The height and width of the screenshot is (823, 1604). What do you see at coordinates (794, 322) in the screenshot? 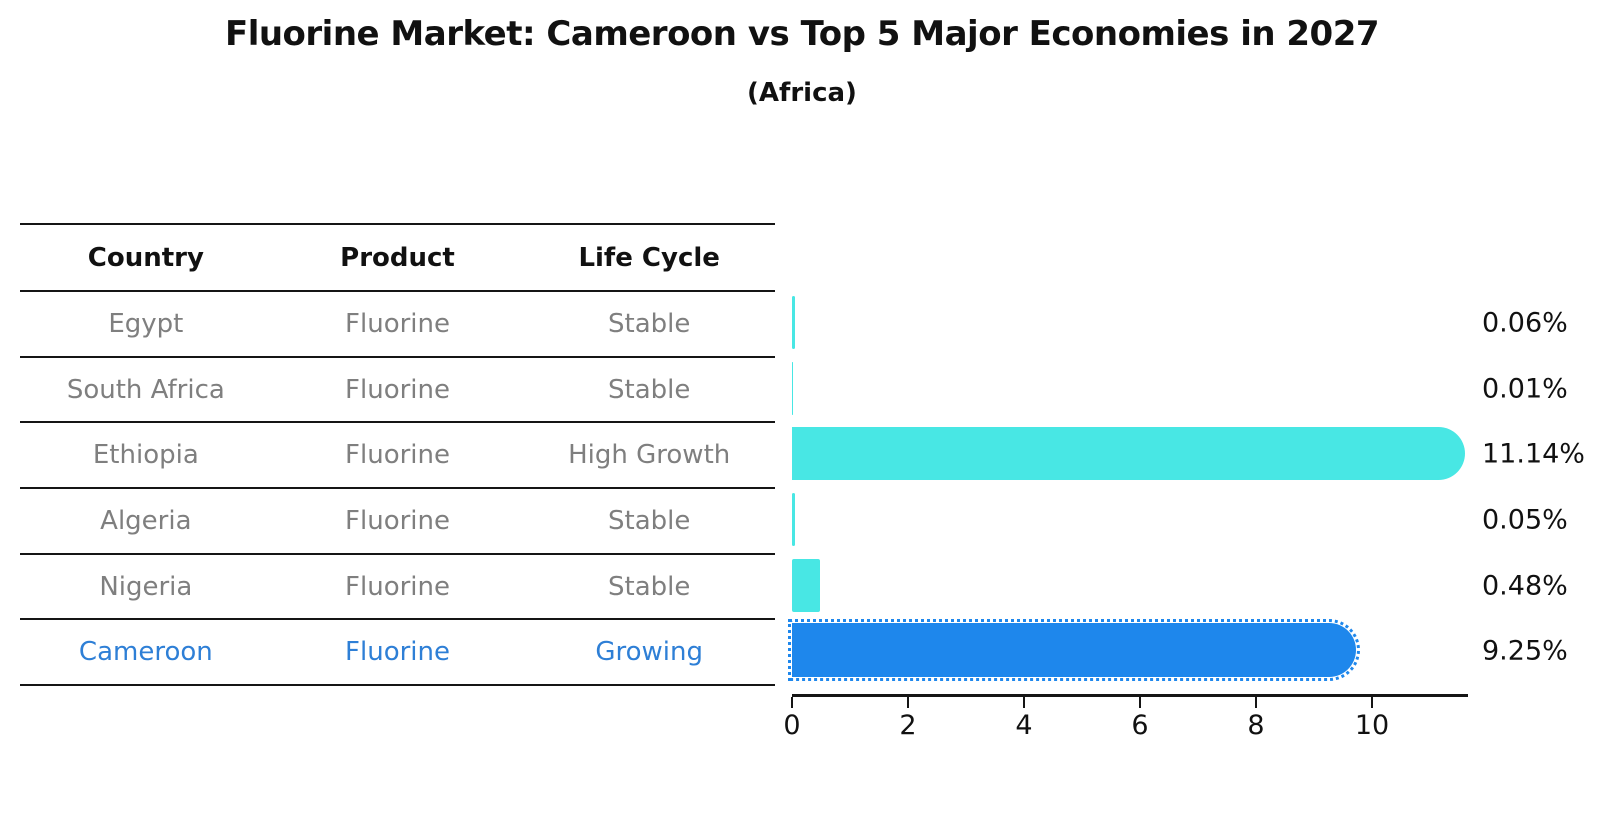
I see `bar-egypt` at bounding box center [794, 322].